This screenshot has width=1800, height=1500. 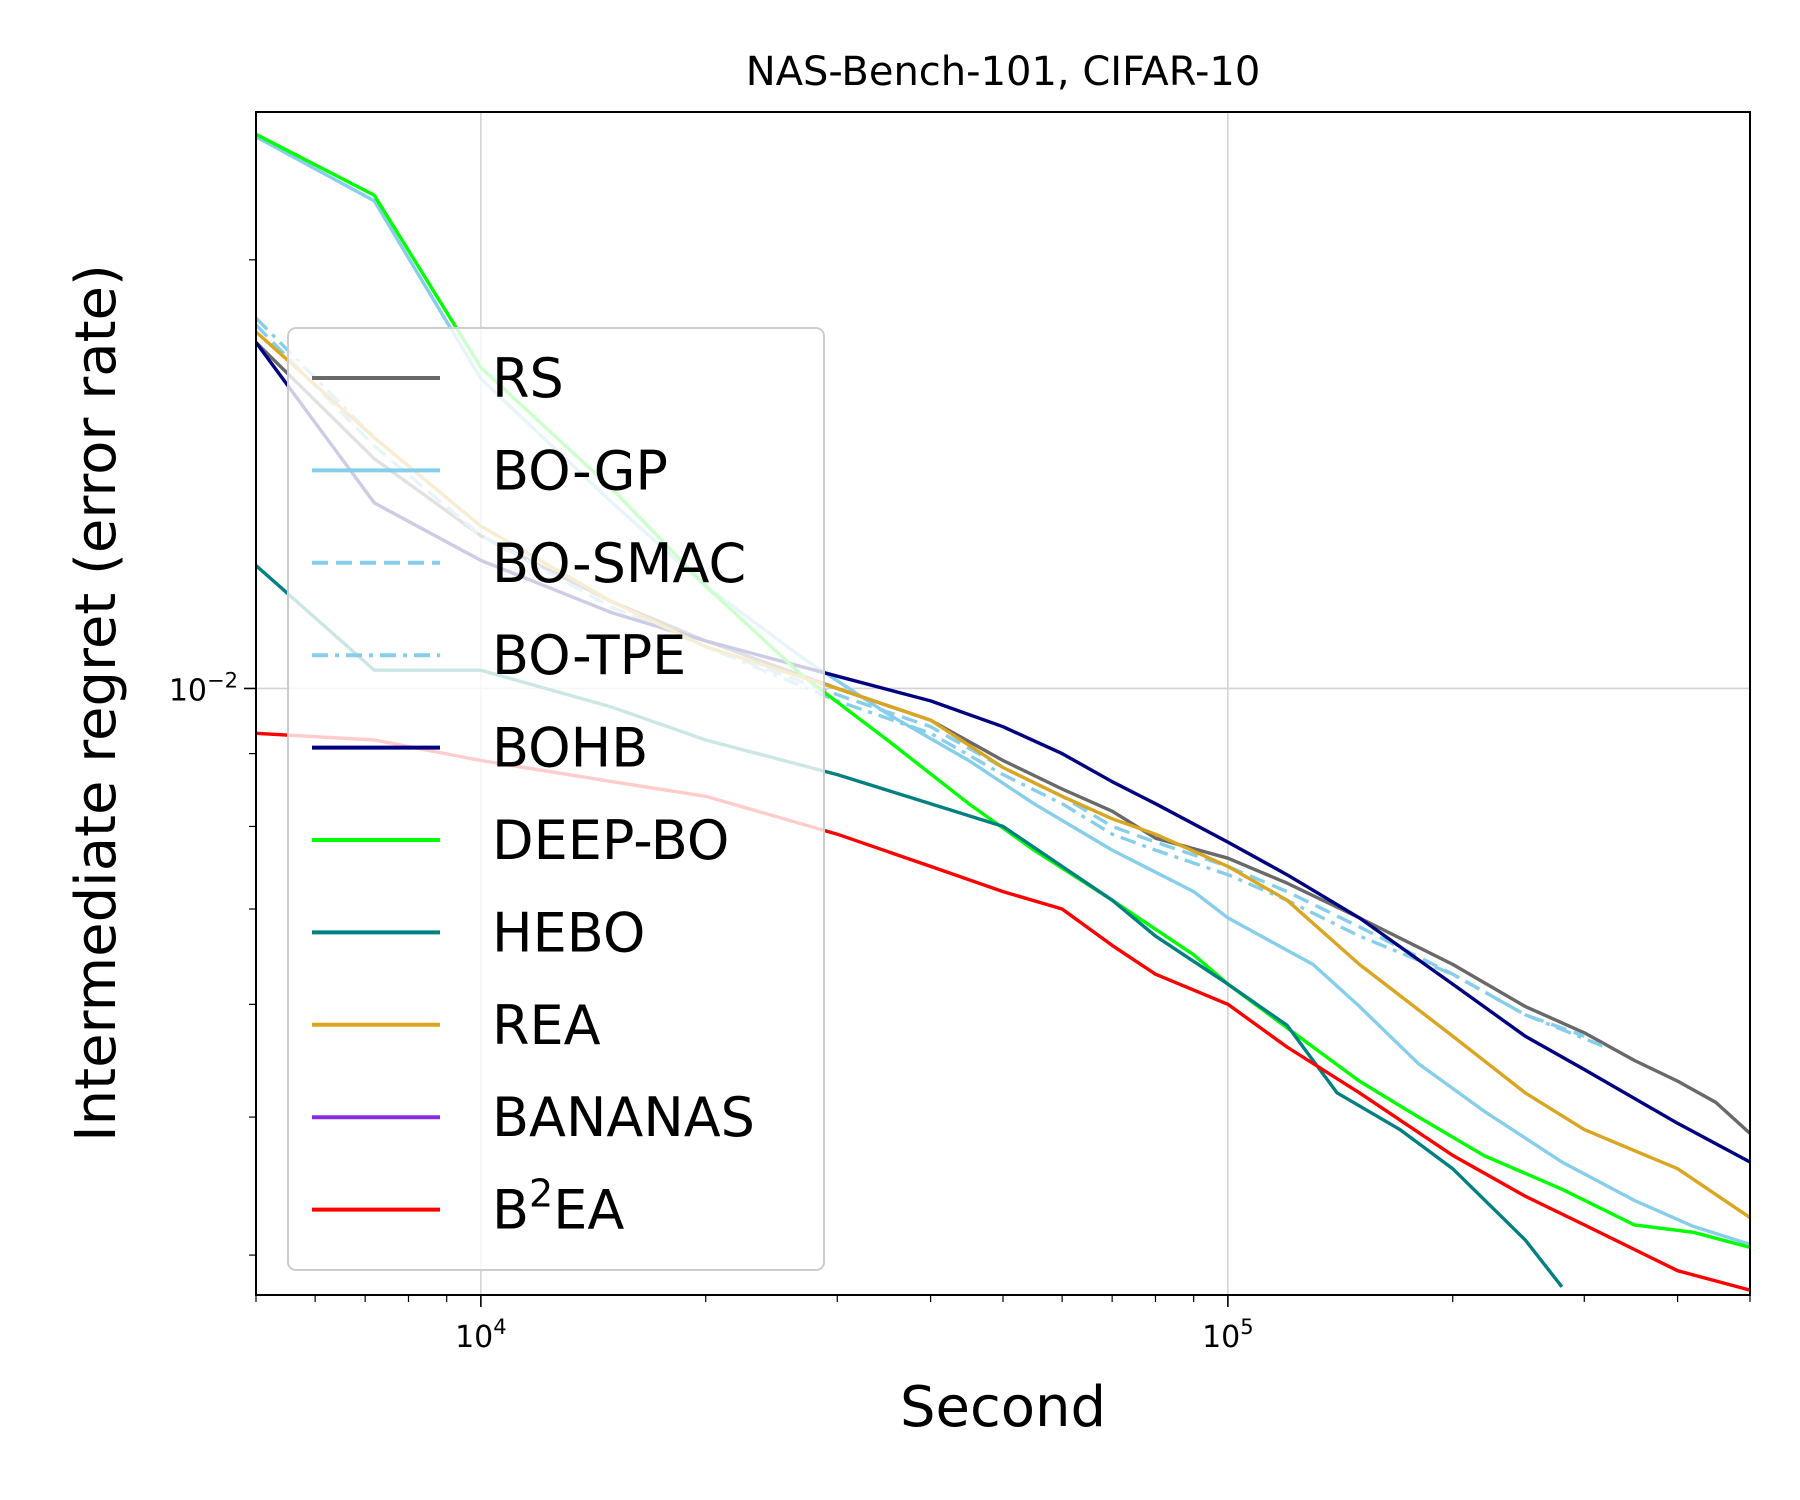 What do you see at coordinates (619, 563) in the screenshot?
I see `legend-label: BO-SMAC` at bounding box center [619, 563].